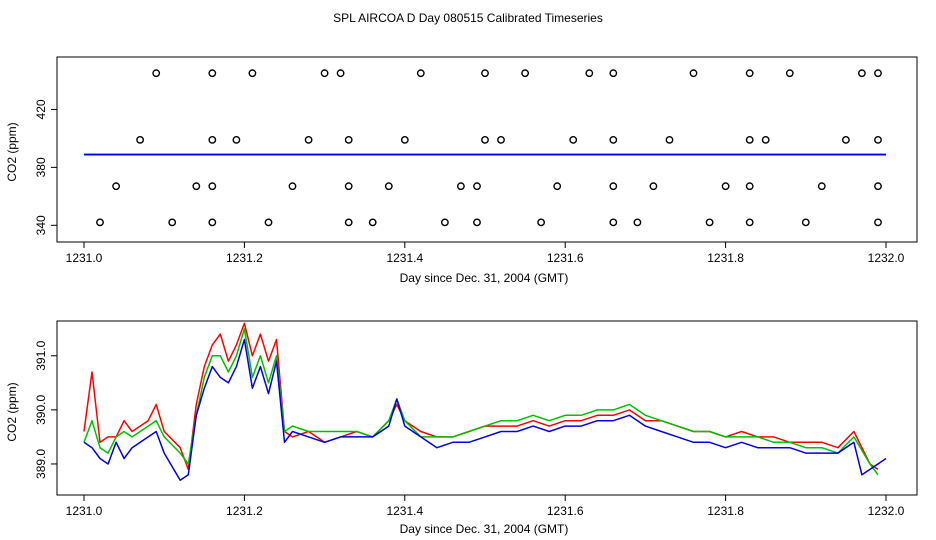 The width and height of the screenshot is (936, 540). What do you see at coordinates (886, 258) in the screenshot?
I see `top-x-tick-label: 1232.0` at bounding box center [886, 258].